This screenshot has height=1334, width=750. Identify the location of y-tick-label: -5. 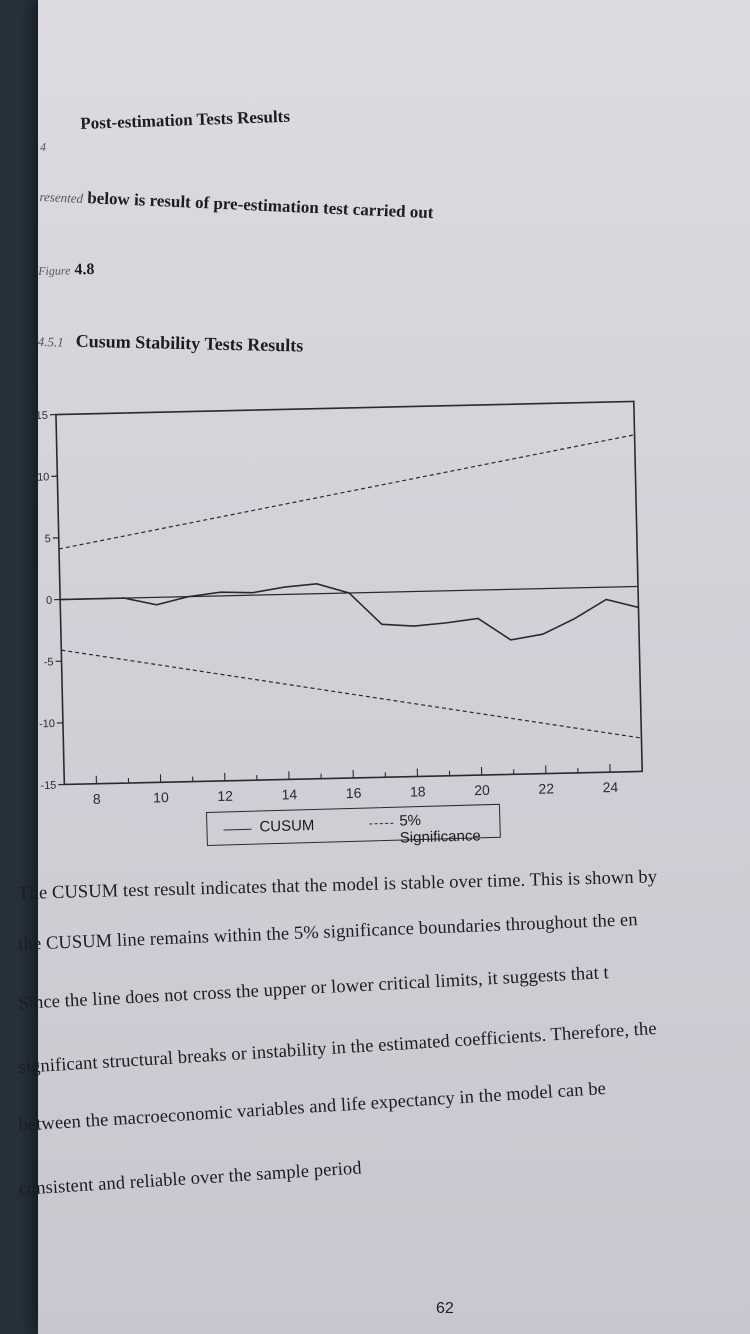
(49, 662).